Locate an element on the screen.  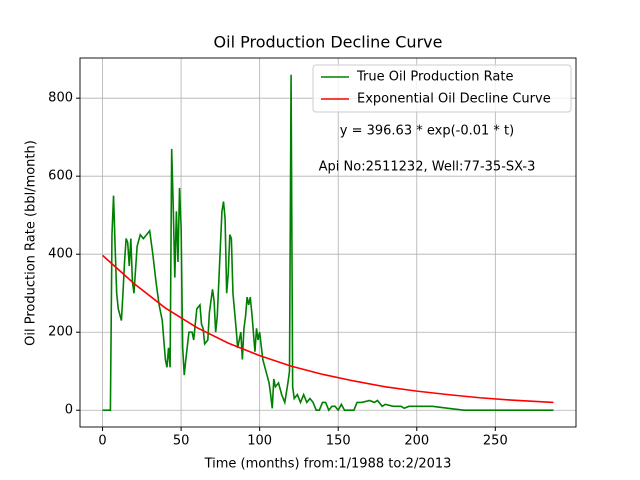
y-tick-label: 0 is located at coordinates (69, 410).